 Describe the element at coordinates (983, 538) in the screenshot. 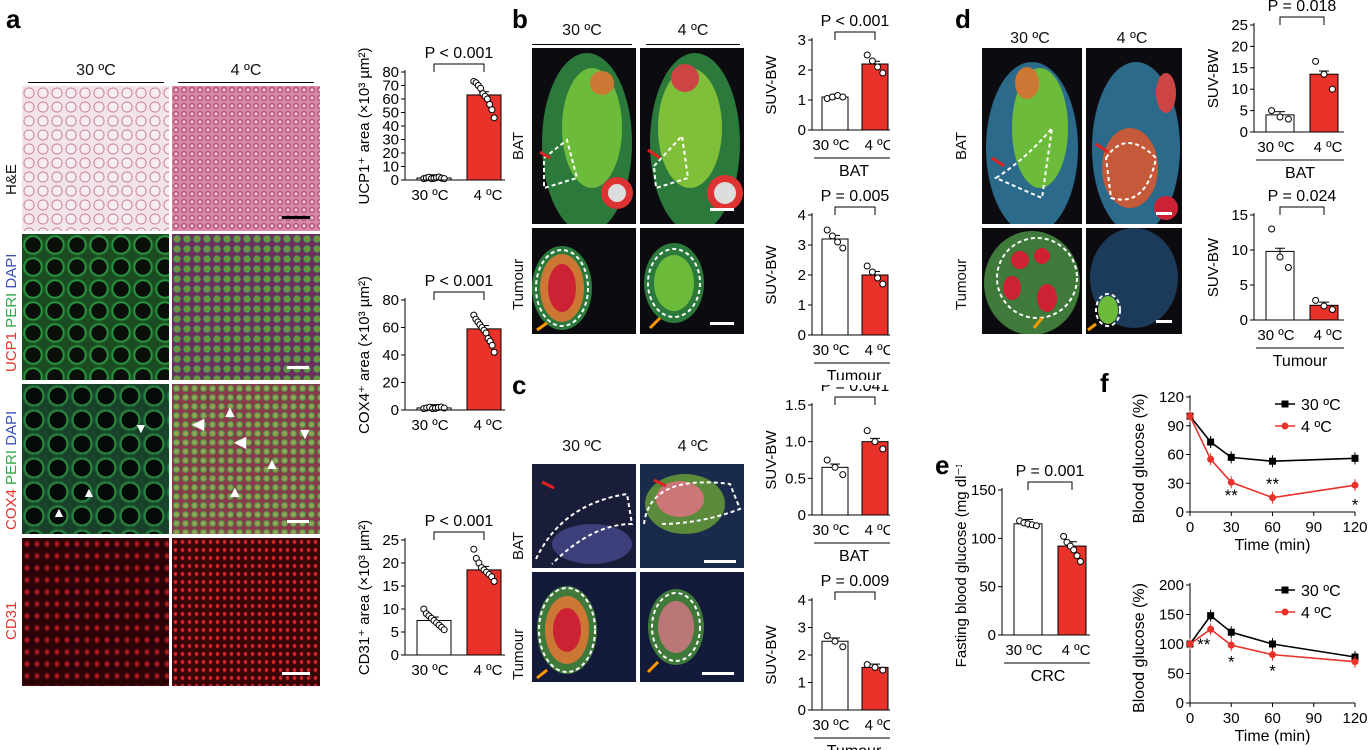

I see `y-tick-label: 100` at that location.